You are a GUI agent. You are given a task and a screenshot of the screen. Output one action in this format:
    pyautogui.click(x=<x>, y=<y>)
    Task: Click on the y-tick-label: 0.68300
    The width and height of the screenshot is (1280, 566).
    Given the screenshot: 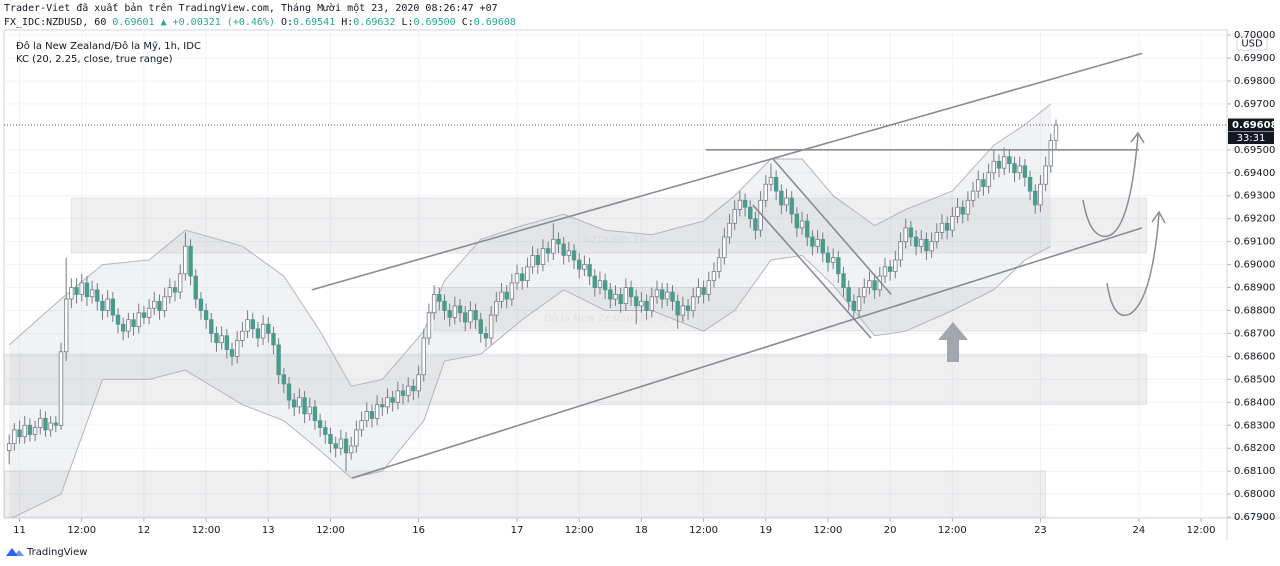 What is the action you would take?
    pyautogui.click(x=1254, y=425)
    